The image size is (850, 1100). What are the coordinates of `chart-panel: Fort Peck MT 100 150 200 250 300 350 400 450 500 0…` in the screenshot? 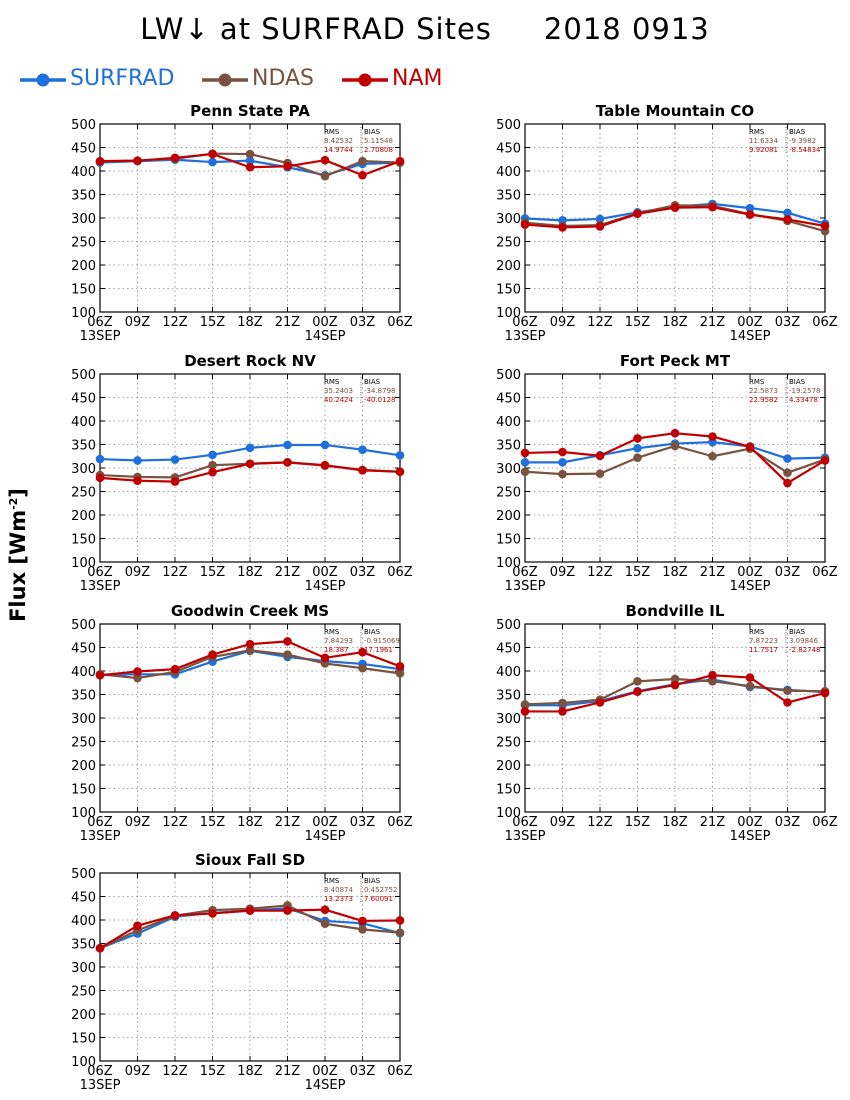 It's located at (667, 473).